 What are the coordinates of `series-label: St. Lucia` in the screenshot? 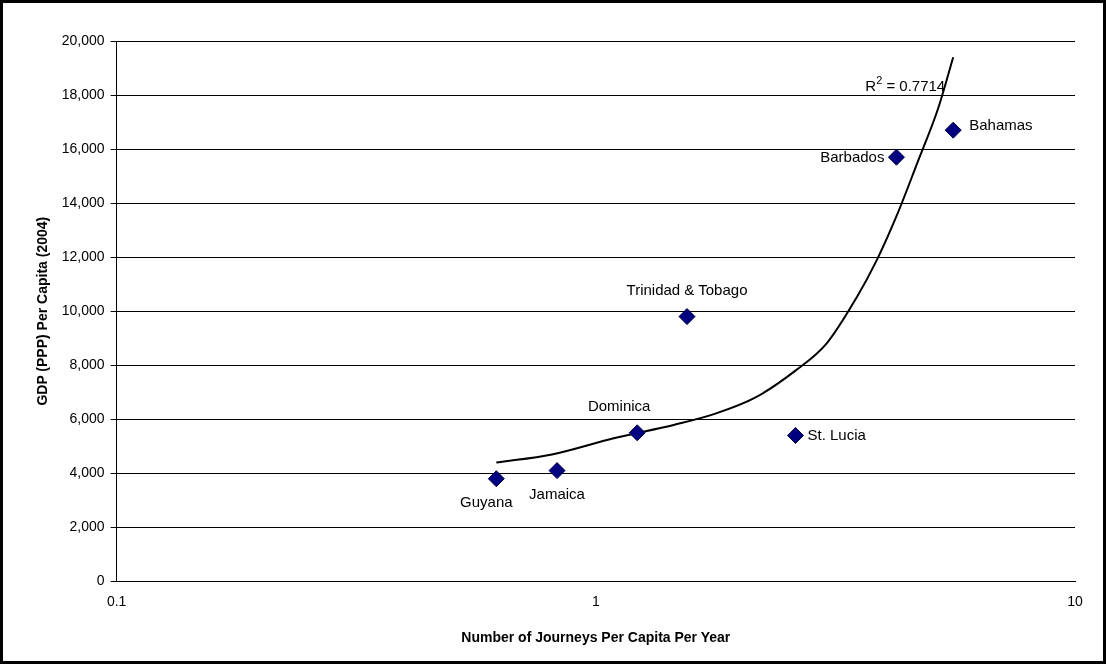 It's located at (837, 435).